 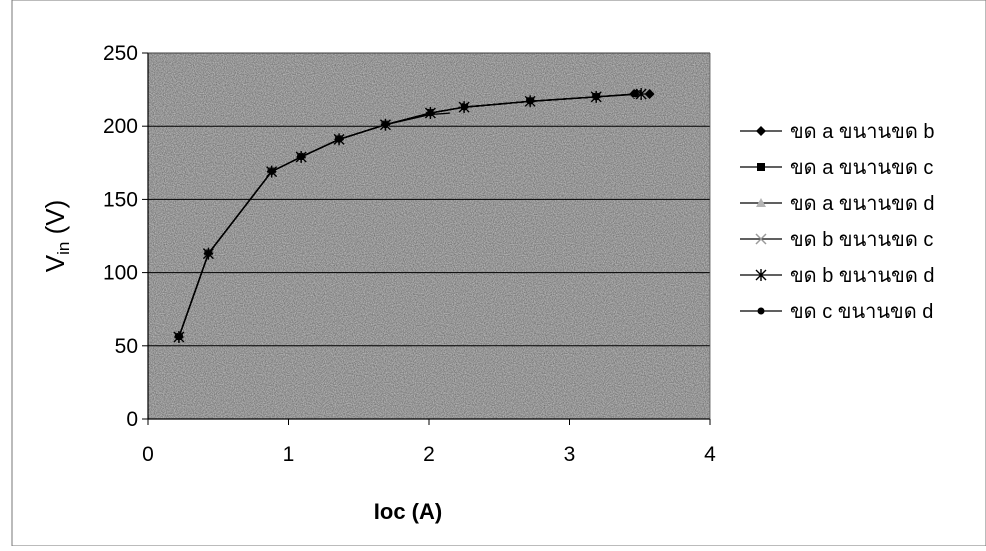 I want to click on x-tick-label-0: 0, so click(x=148, y=454).